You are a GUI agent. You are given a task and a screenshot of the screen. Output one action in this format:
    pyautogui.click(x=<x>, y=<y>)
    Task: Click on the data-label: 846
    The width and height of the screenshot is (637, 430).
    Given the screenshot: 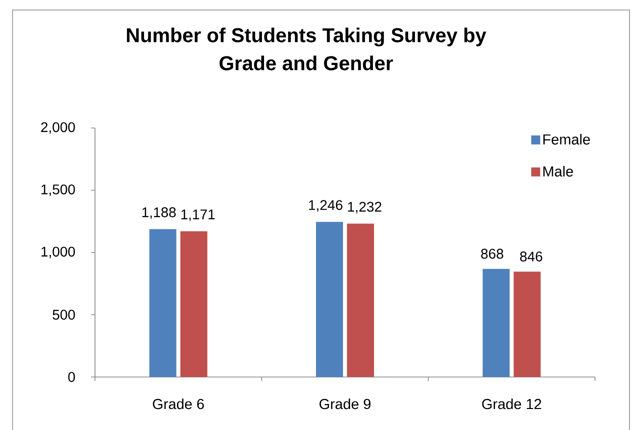 What is the action you would take?
    pyautogui.click(x=531, y=257)
    